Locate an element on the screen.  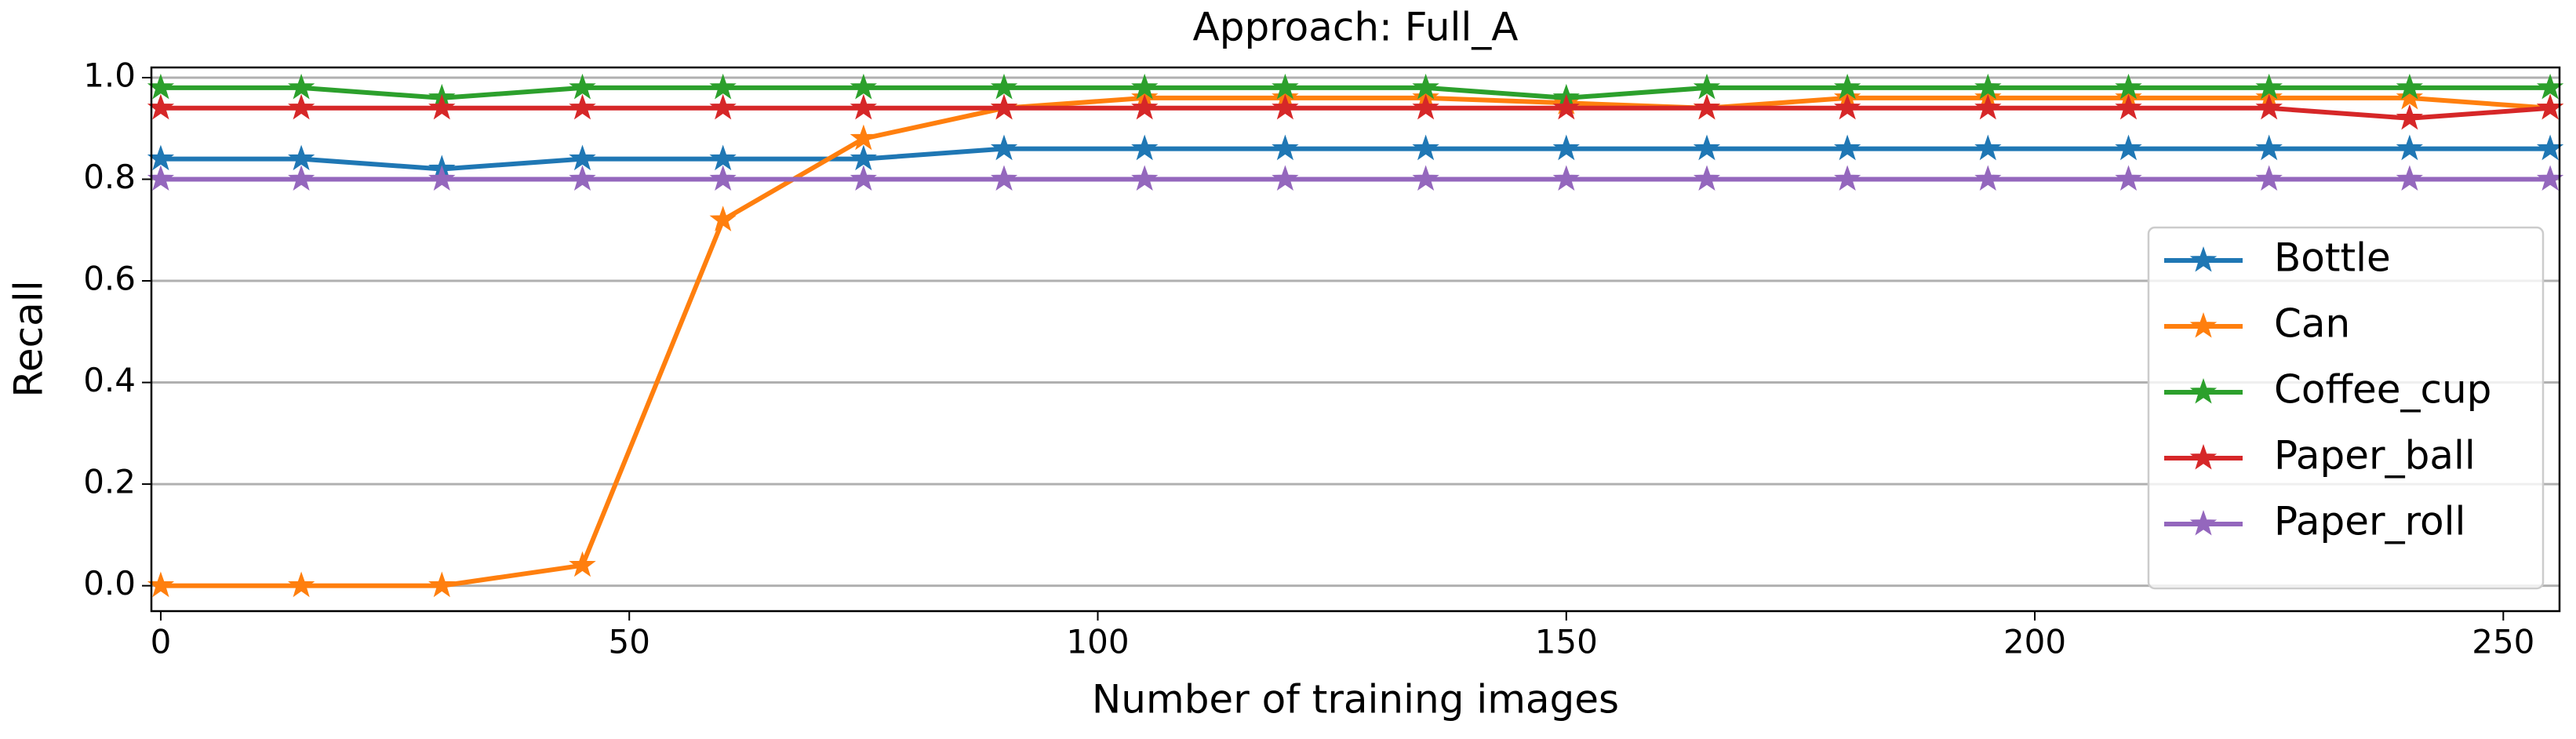
y-tick-label: 1.0 is located at coordinates (109, 75).